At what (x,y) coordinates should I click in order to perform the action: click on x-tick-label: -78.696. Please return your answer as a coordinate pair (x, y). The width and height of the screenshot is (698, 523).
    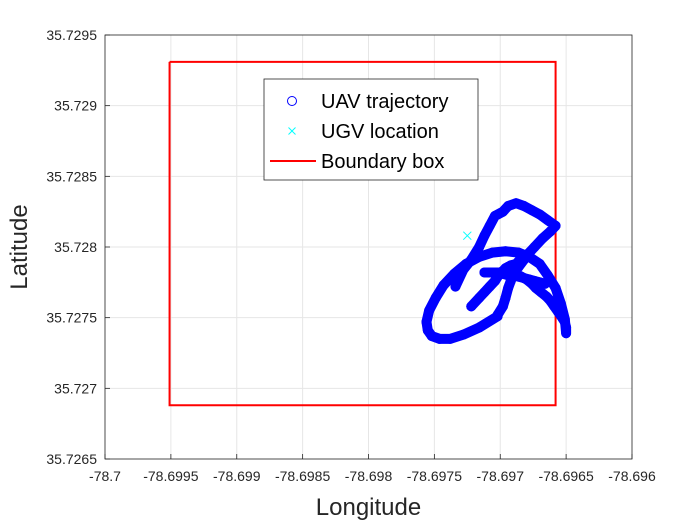
    Looking at the image, I should click on (632, 476).